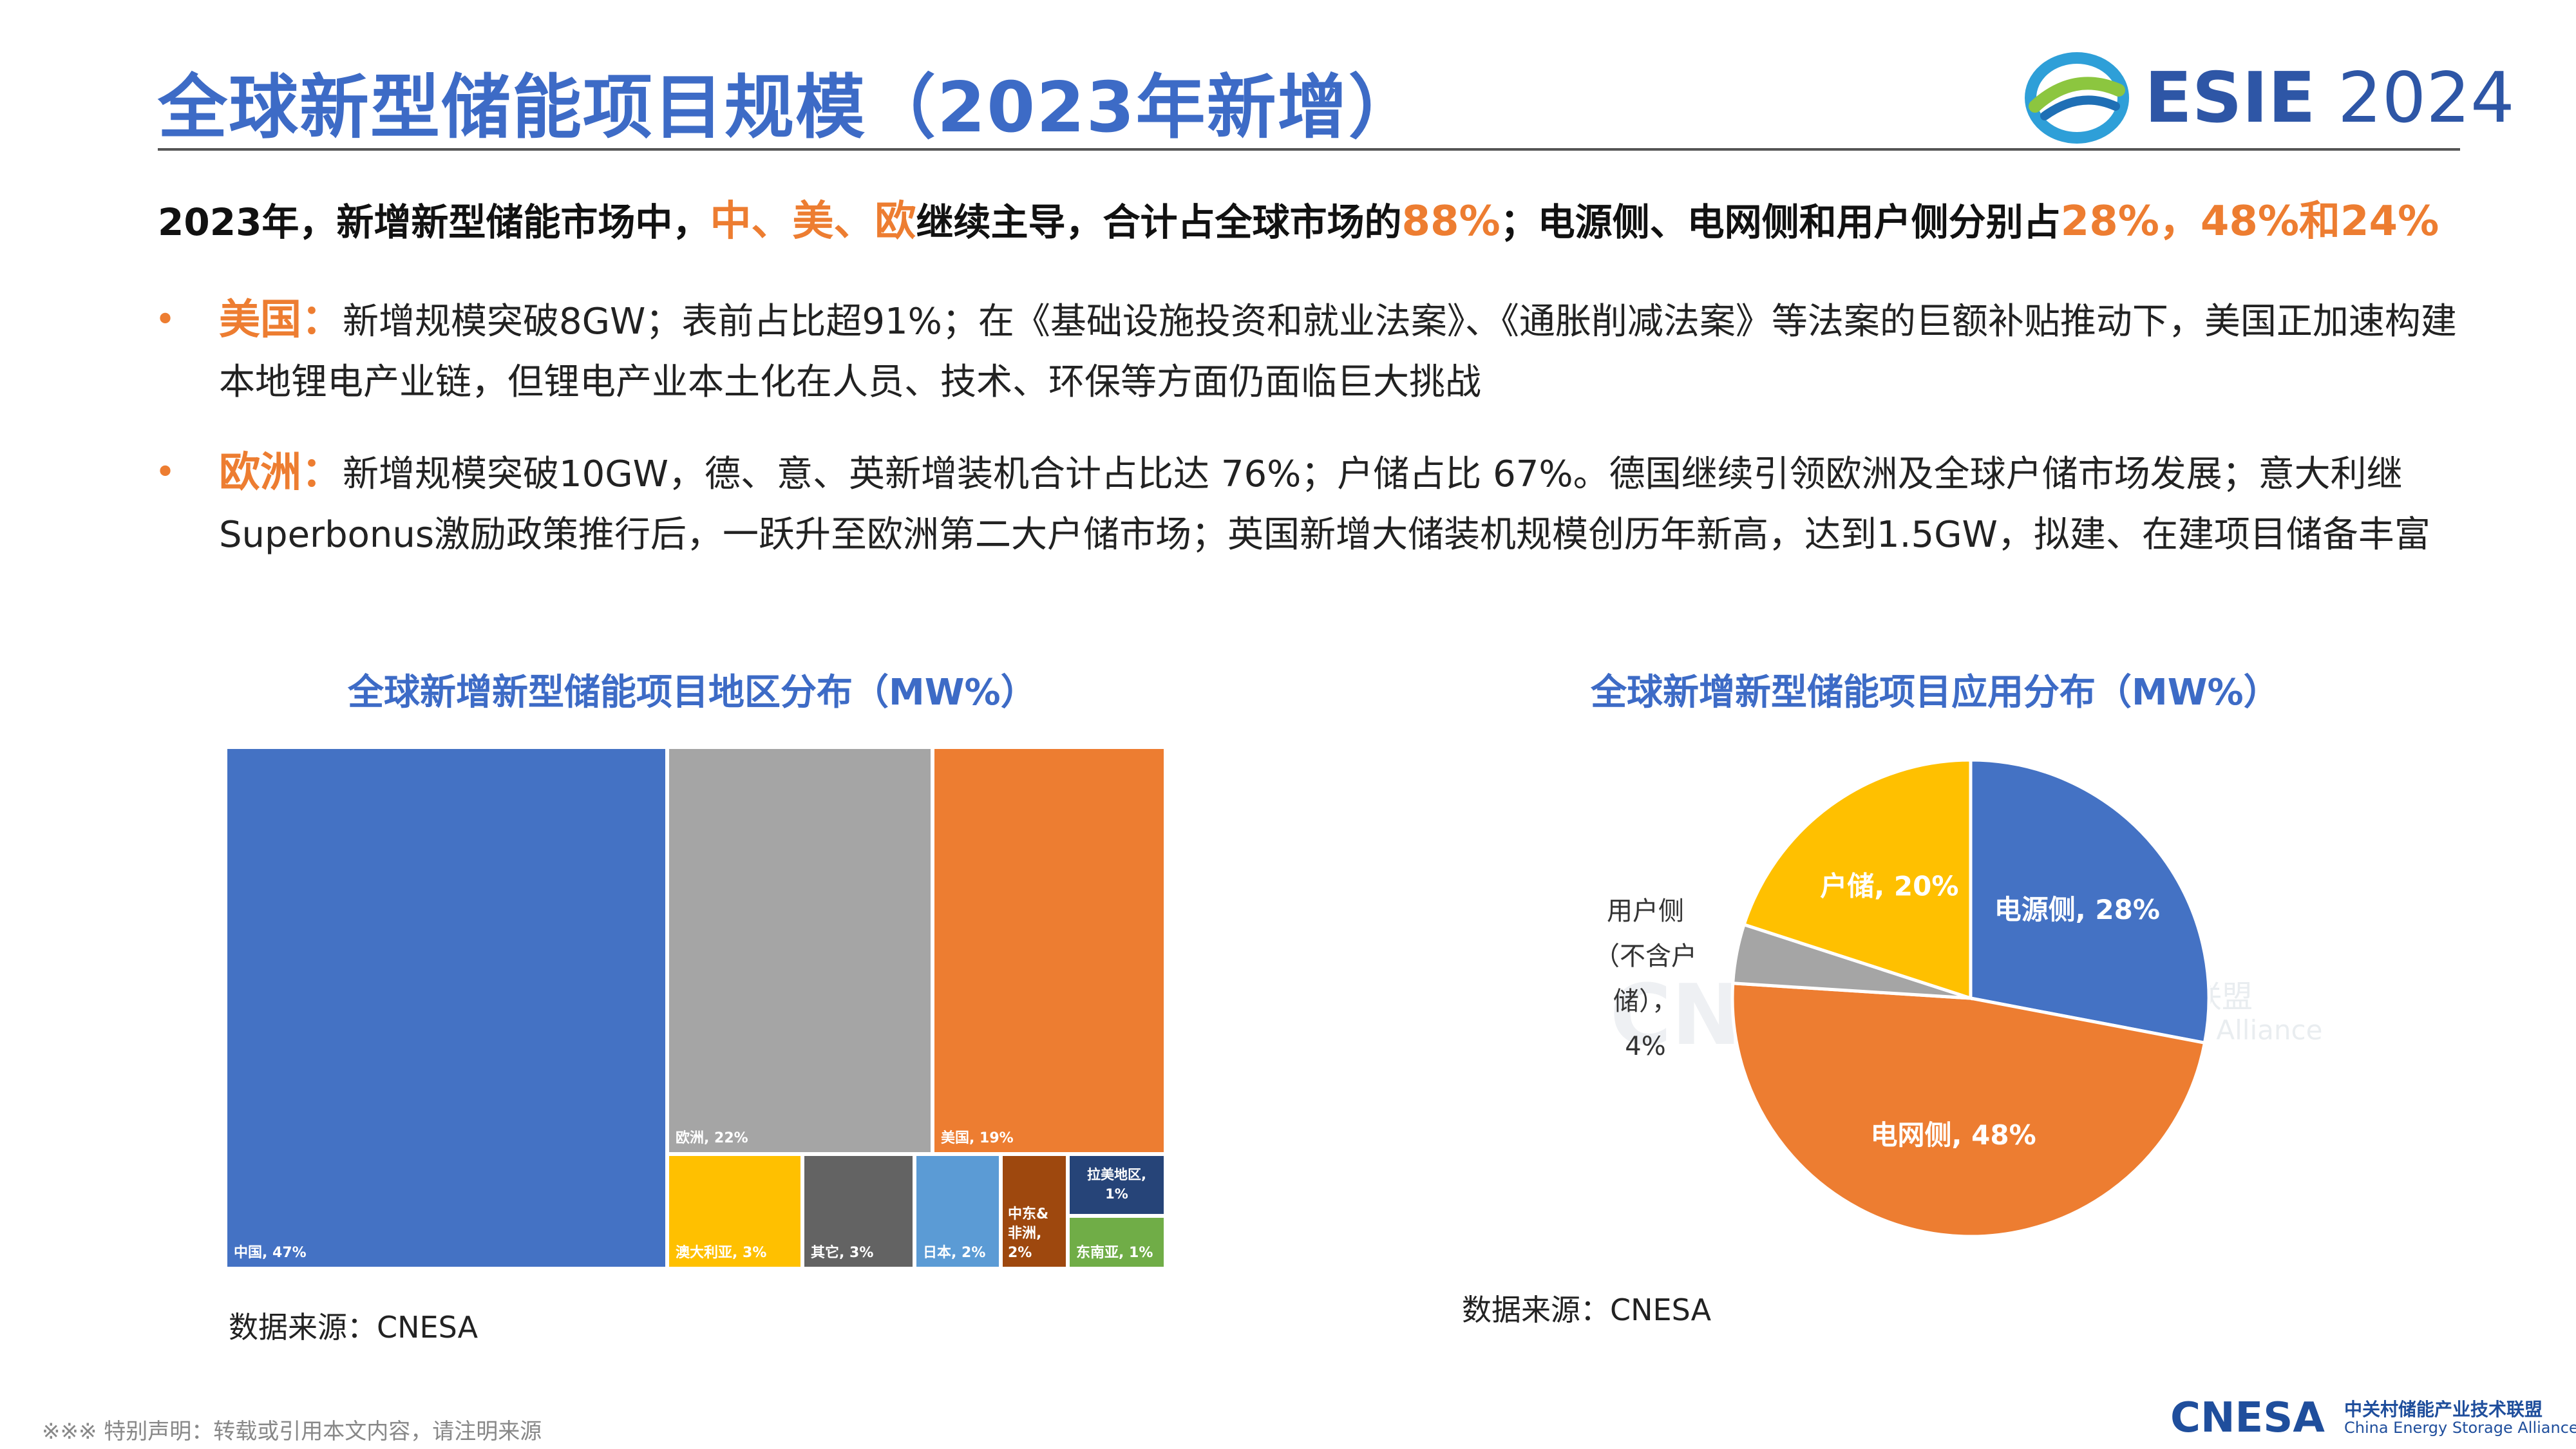  I want to click on pie-external-label-line: 4%, so click(1645, 1046).